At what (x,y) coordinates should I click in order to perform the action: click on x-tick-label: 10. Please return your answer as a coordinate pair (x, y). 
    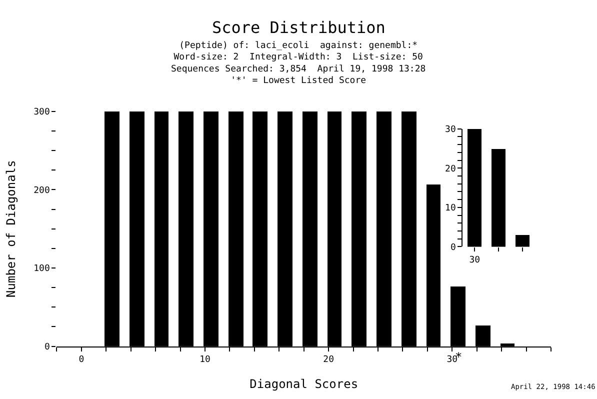
    Looking at the image, I should click on (205, 360).